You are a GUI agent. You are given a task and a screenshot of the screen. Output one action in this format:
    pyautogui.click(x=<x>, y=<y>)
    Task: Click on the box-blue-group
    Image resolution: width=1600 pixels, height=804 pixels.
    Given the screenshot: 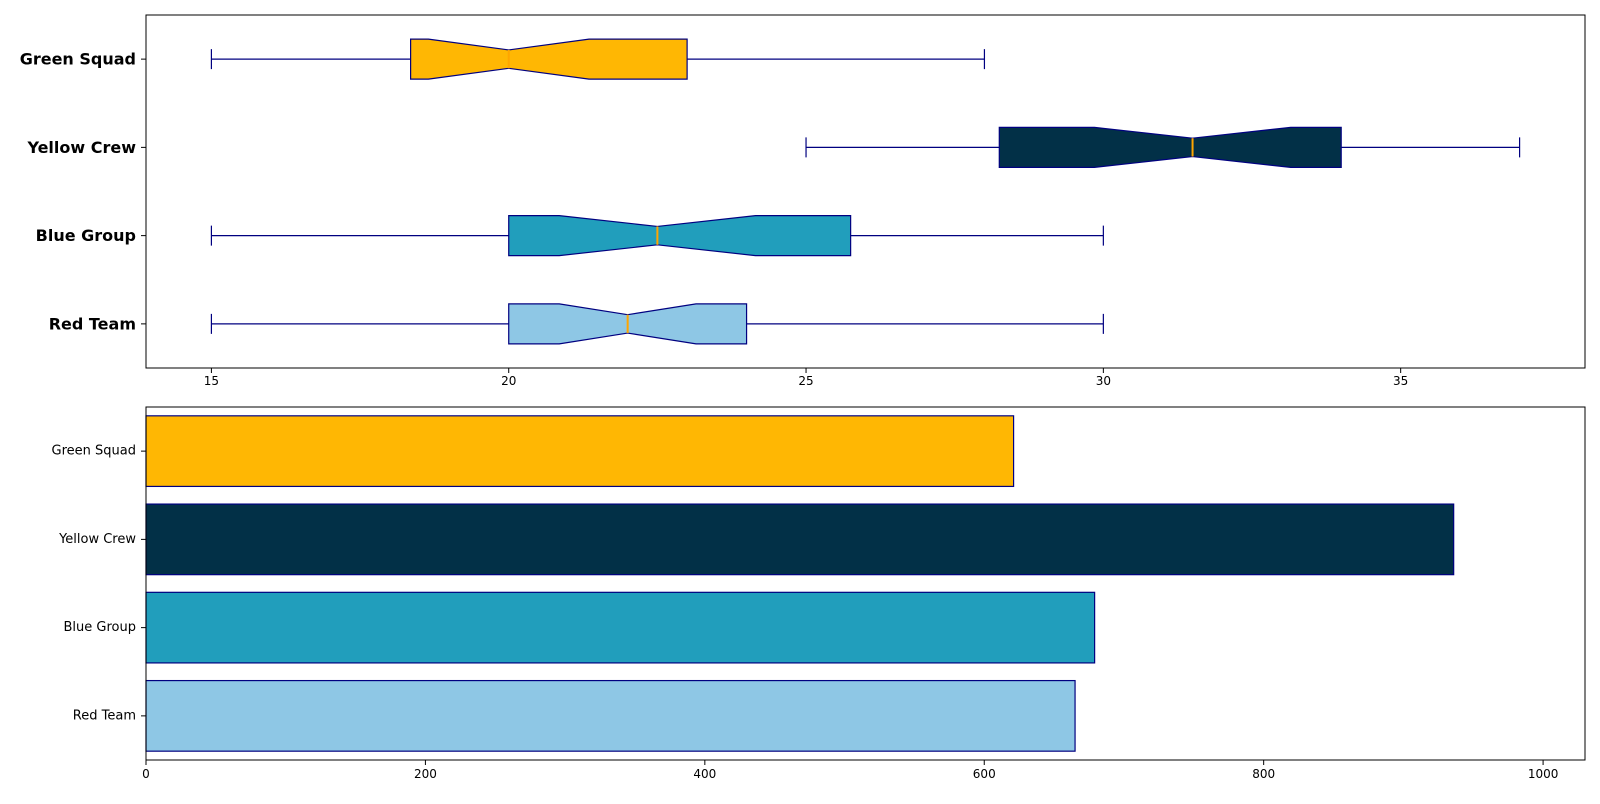 What is the action you would take?
    pyautogui.click(x=657, y=236)
    